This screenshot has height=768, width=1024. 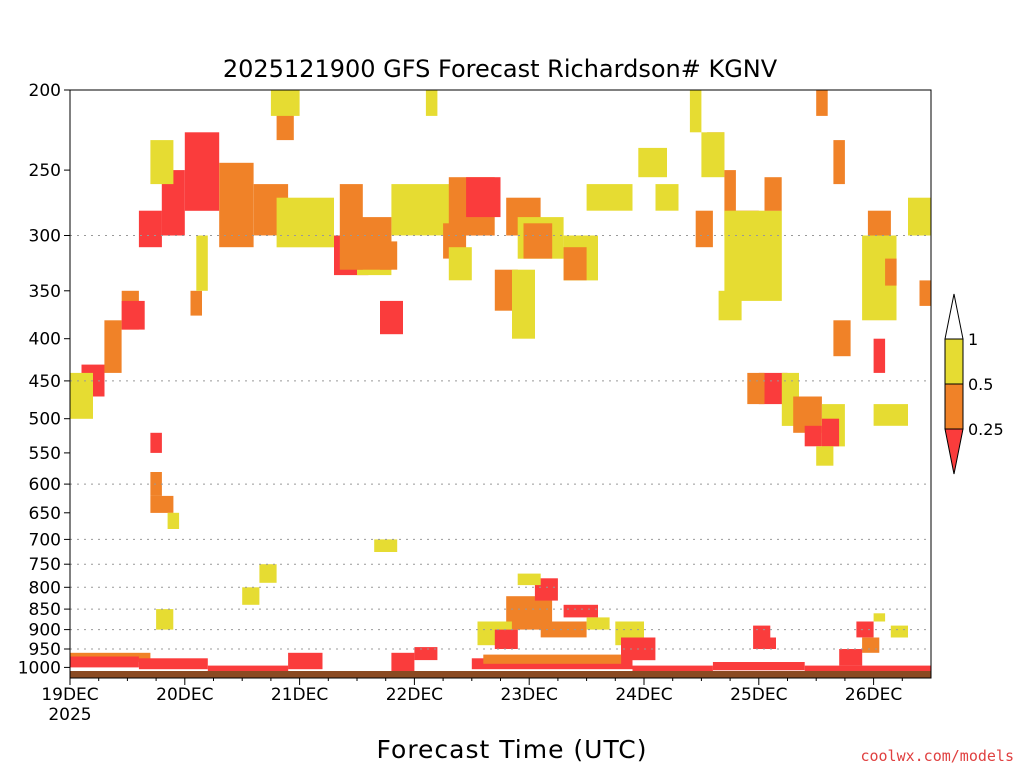 I want to click on y-tick-label: 900, so click(x=45, y=631).